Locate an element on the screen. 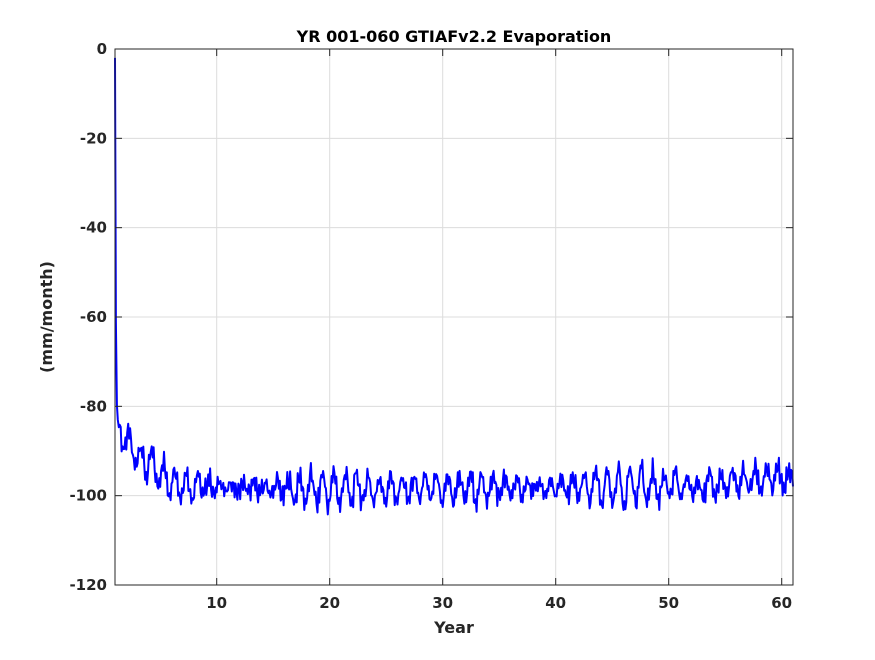  y-tick-label: -100 is located at coordinates (88, 496).